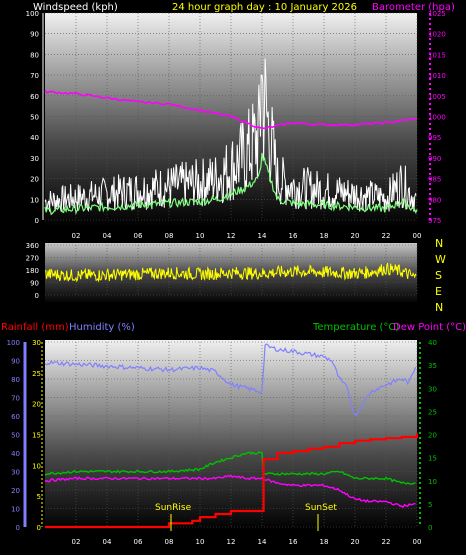 This screenshot has width=466, height=555. Describe the element at coordinates (438, 275) in the screenshot. I see `compass-label: S` at that location.